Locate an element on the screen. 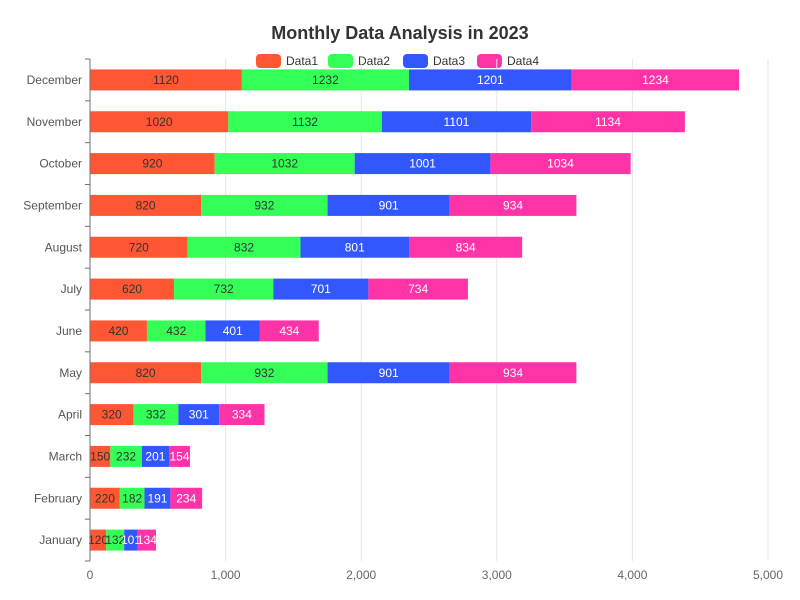 Image resolution: width=800 pixels, height=600 pixels. data-label: 420 is located at coordinates (118, 331).